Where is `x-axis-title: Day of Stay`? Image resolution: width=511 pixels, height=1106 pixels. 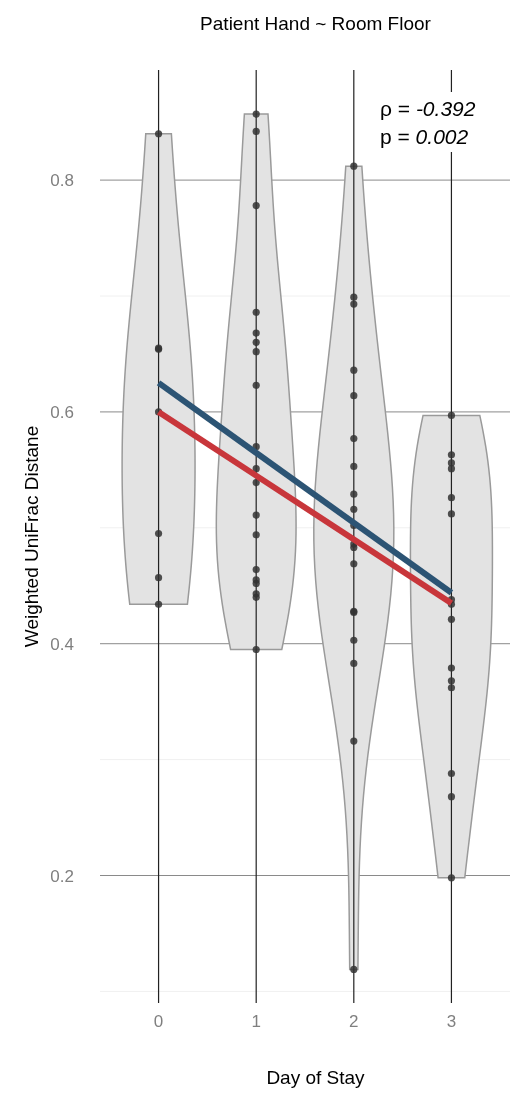 x-axis-title: Day of Stay is located at coordinates (316, 1077).